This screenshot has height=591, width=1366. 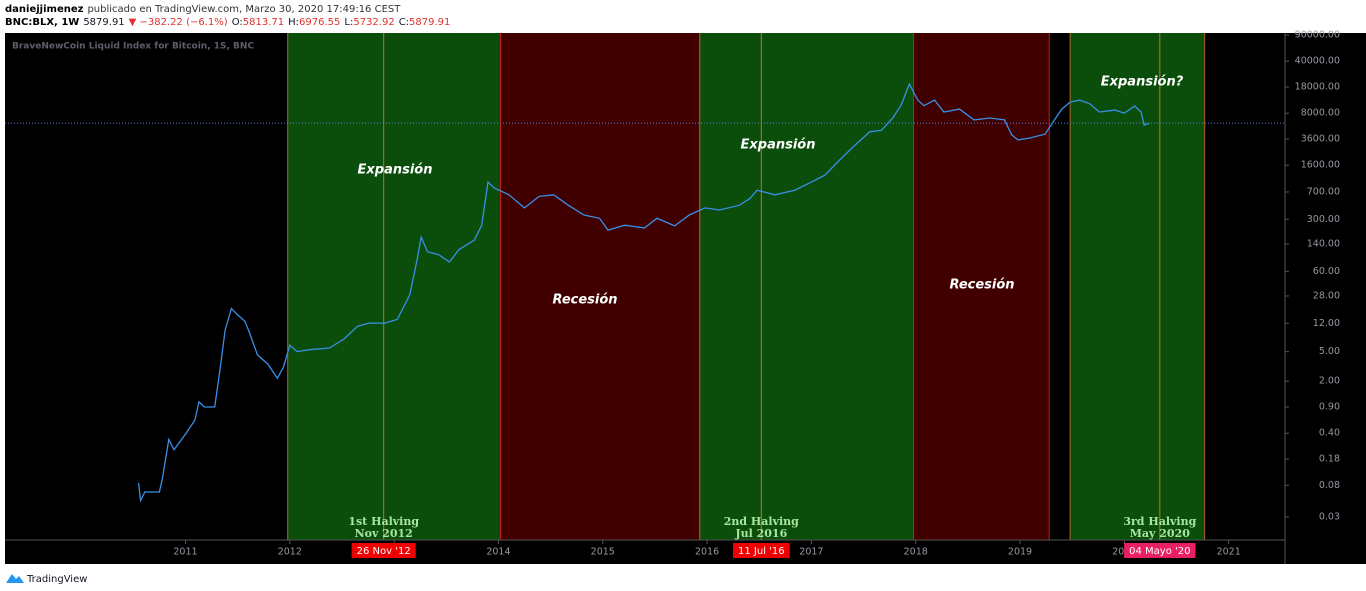 What do you see at coordinates (178, 22) in the screenshot?
I see `change: ▼ −382.22 (−6.1%)` at bounding box center [178, 22].